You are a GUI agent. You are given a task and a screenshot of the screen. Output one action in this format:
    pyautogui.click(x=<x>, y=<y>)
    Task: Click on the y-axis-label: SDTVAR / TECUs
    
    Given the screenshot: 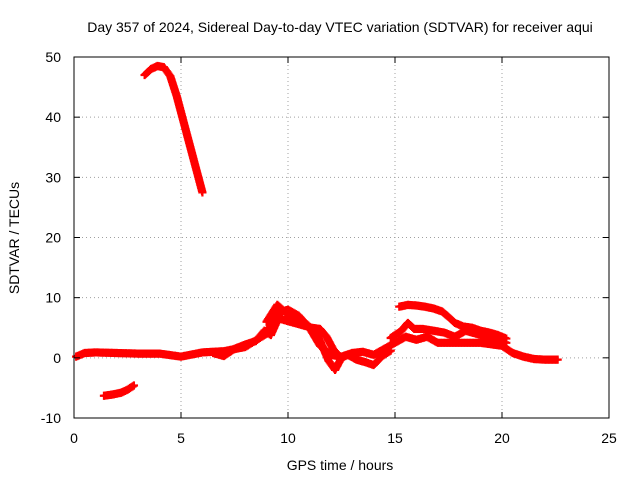 What is the action you would take?
    pyautogui.click(x=14, y=238)
    